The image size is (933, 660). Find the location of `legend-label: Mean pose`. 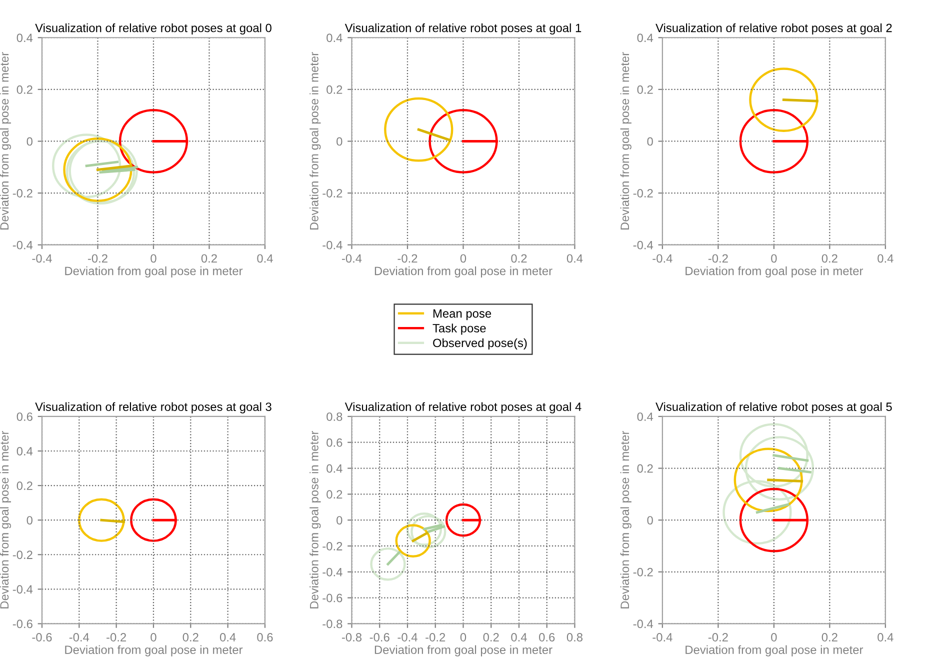

legend-label: Mean pose is located at coordinates (462, 314).